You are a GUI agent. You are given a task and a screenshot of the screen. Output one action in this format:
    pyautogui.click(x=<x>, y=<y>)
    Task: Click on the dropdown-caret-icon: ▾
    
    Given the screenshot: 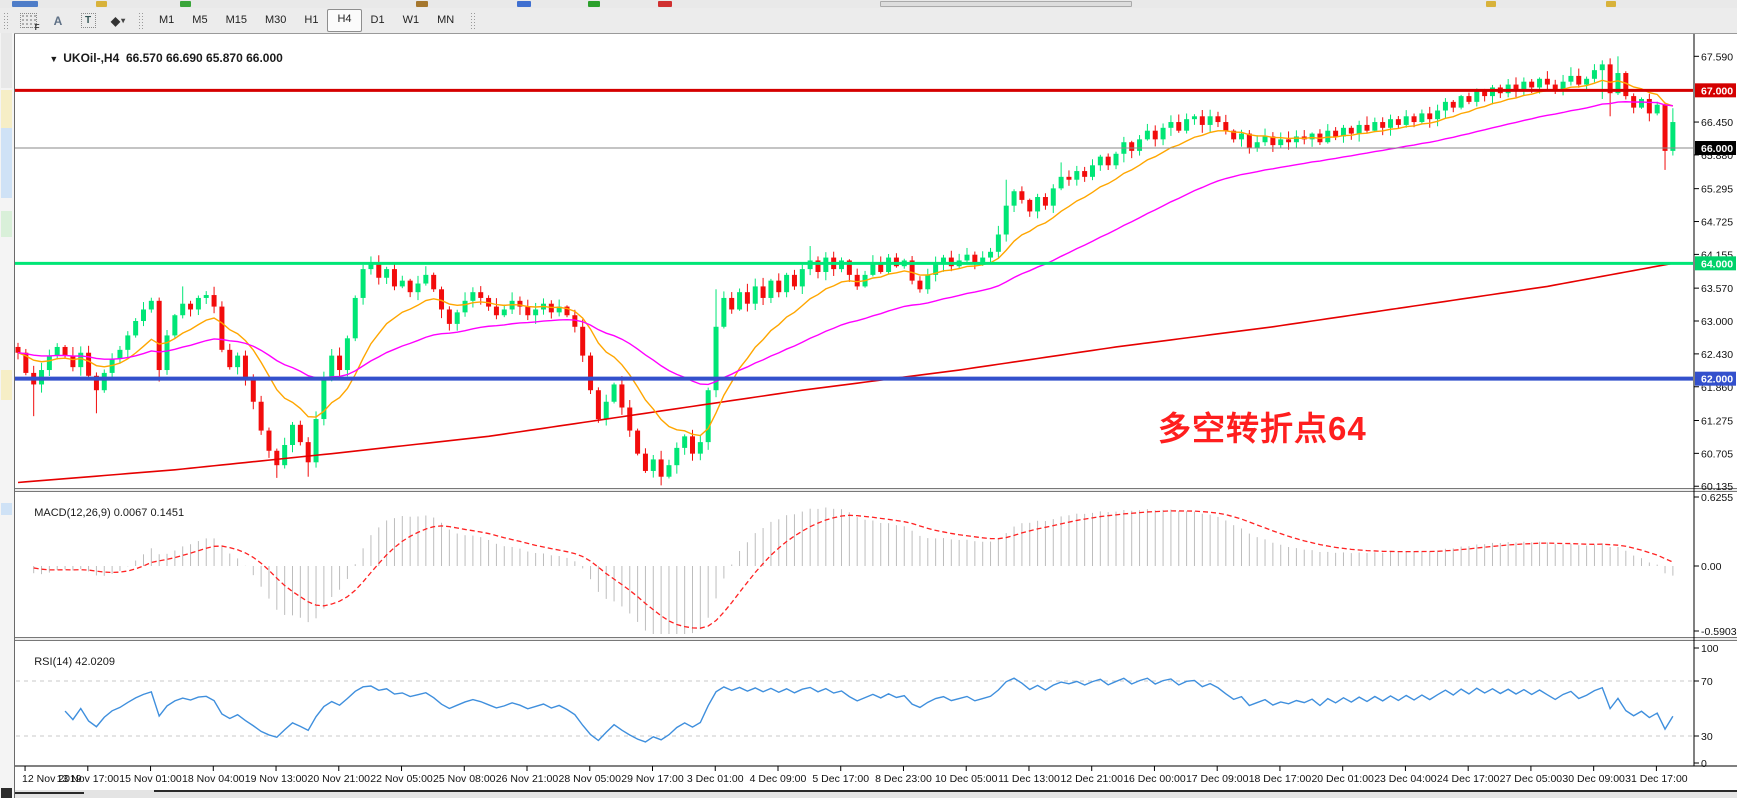 What is the action you would take?
    pyautogui.click(x=123, y=20)
    